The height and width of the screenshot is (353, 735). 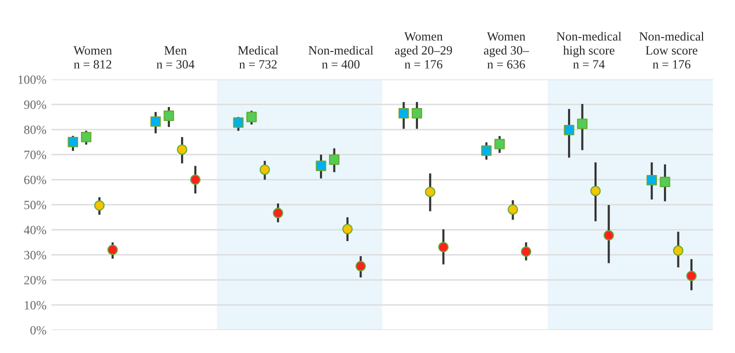 I want to click on x-tick-label: Non-medical n = 400, so click(x=341, y=57).